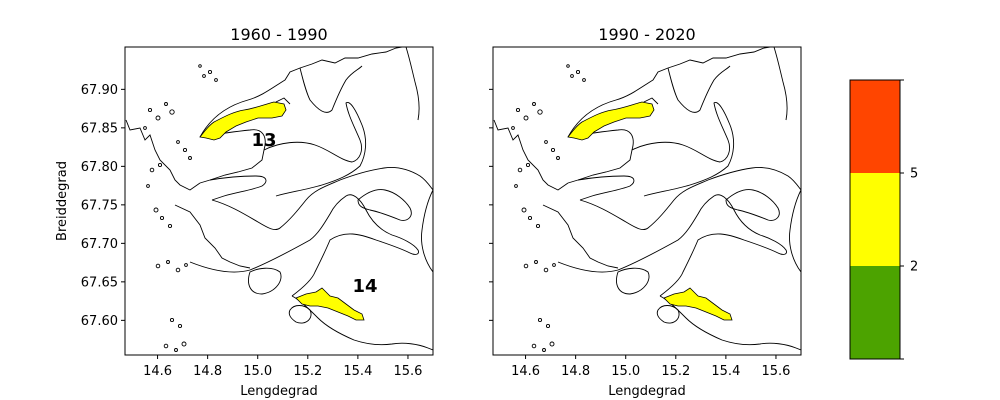 Image resolution: width=1000 pixels, height=400 pixels. I want to click on panel-right-yticks, so click(491, 204).